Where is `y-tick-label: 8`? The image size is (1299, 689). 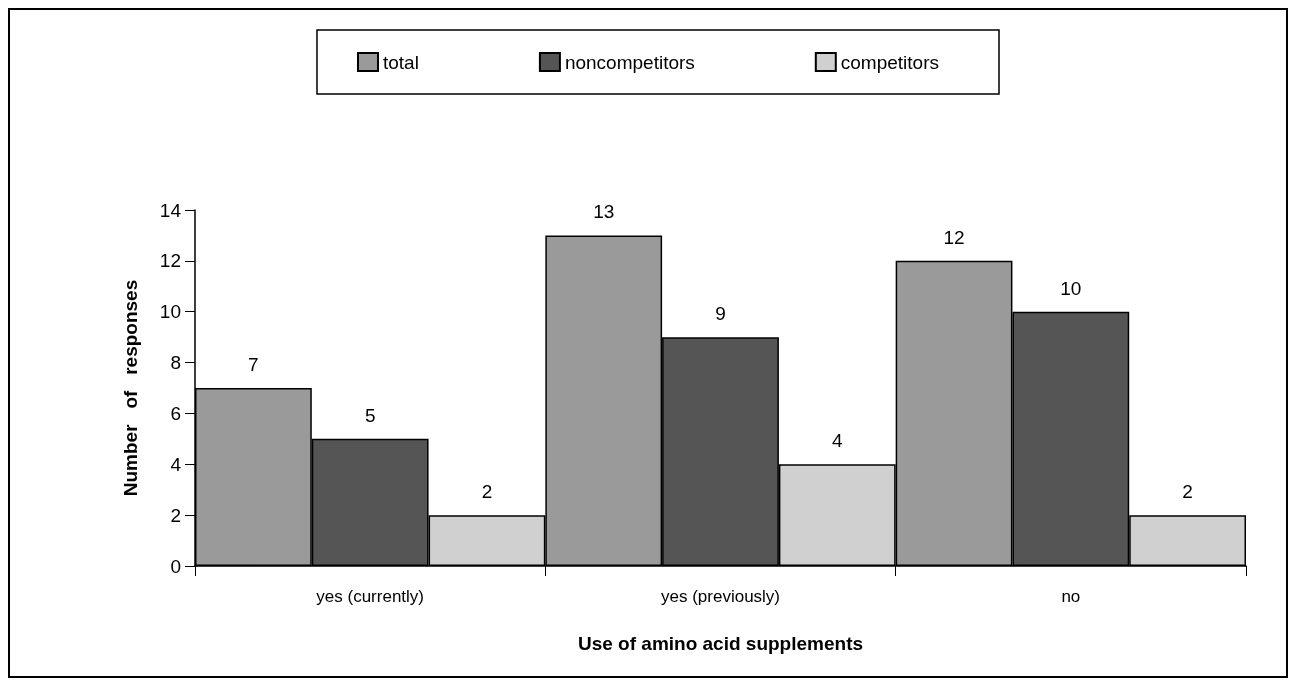
y-tick-label: 8 is located at coordinates (175, 363).